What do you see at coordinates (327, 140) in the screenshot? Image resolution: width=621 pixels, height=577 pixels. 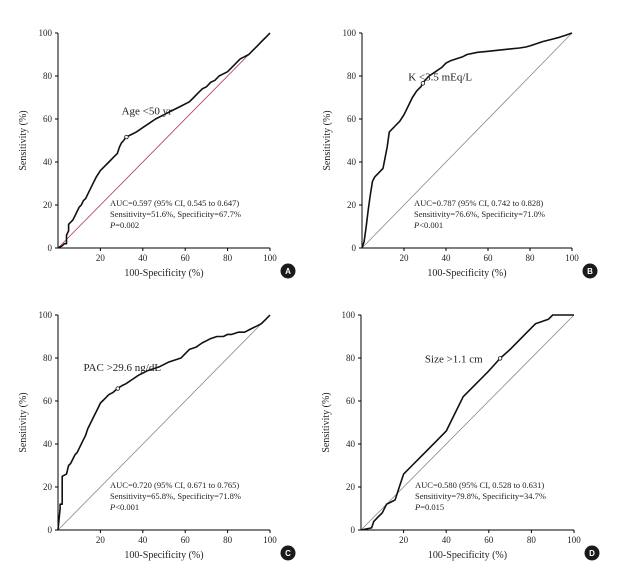 I see `panel-b-ylabel: Sensitivity (%)` at bounding box center [327, 140].